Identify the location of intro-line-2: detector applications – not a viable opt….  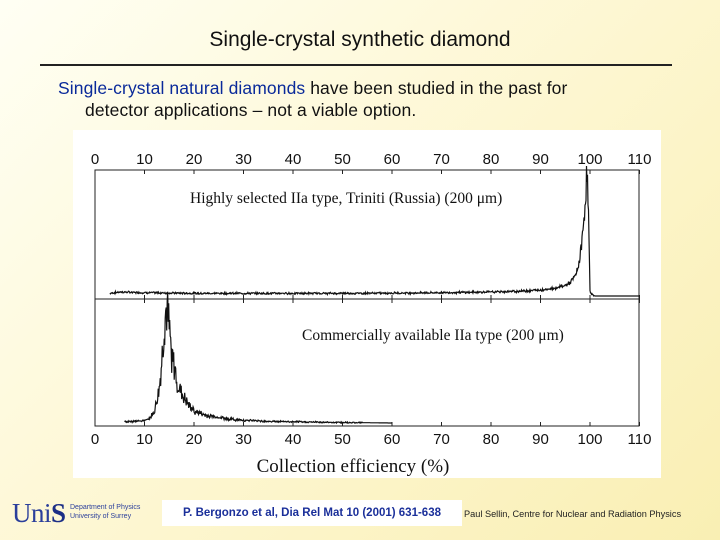
(251, 110).